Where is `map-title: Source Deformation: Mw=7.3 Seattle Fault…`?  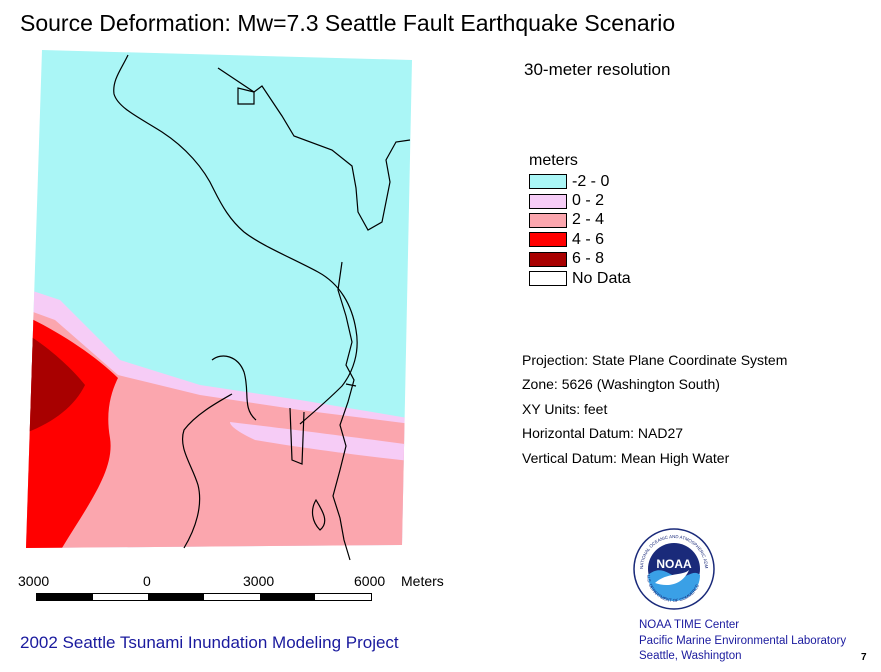 map-title: Source Deformation: Mw=7.3 Seattle Fault… is located at coordinates (348, 23).